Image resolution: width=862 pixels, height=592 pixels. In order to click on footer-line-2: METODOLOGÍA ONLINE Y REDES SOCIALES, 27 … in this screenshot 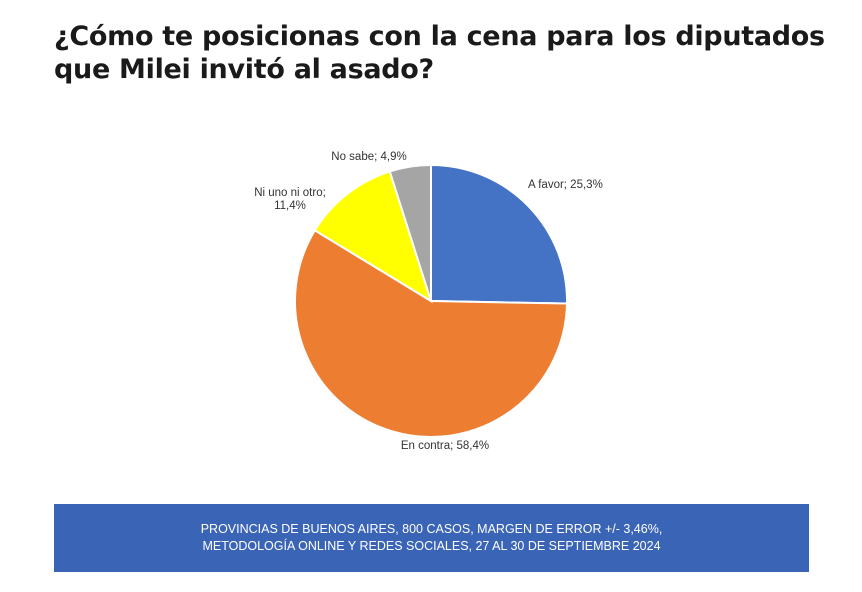, I will do `click(431, 546)`.